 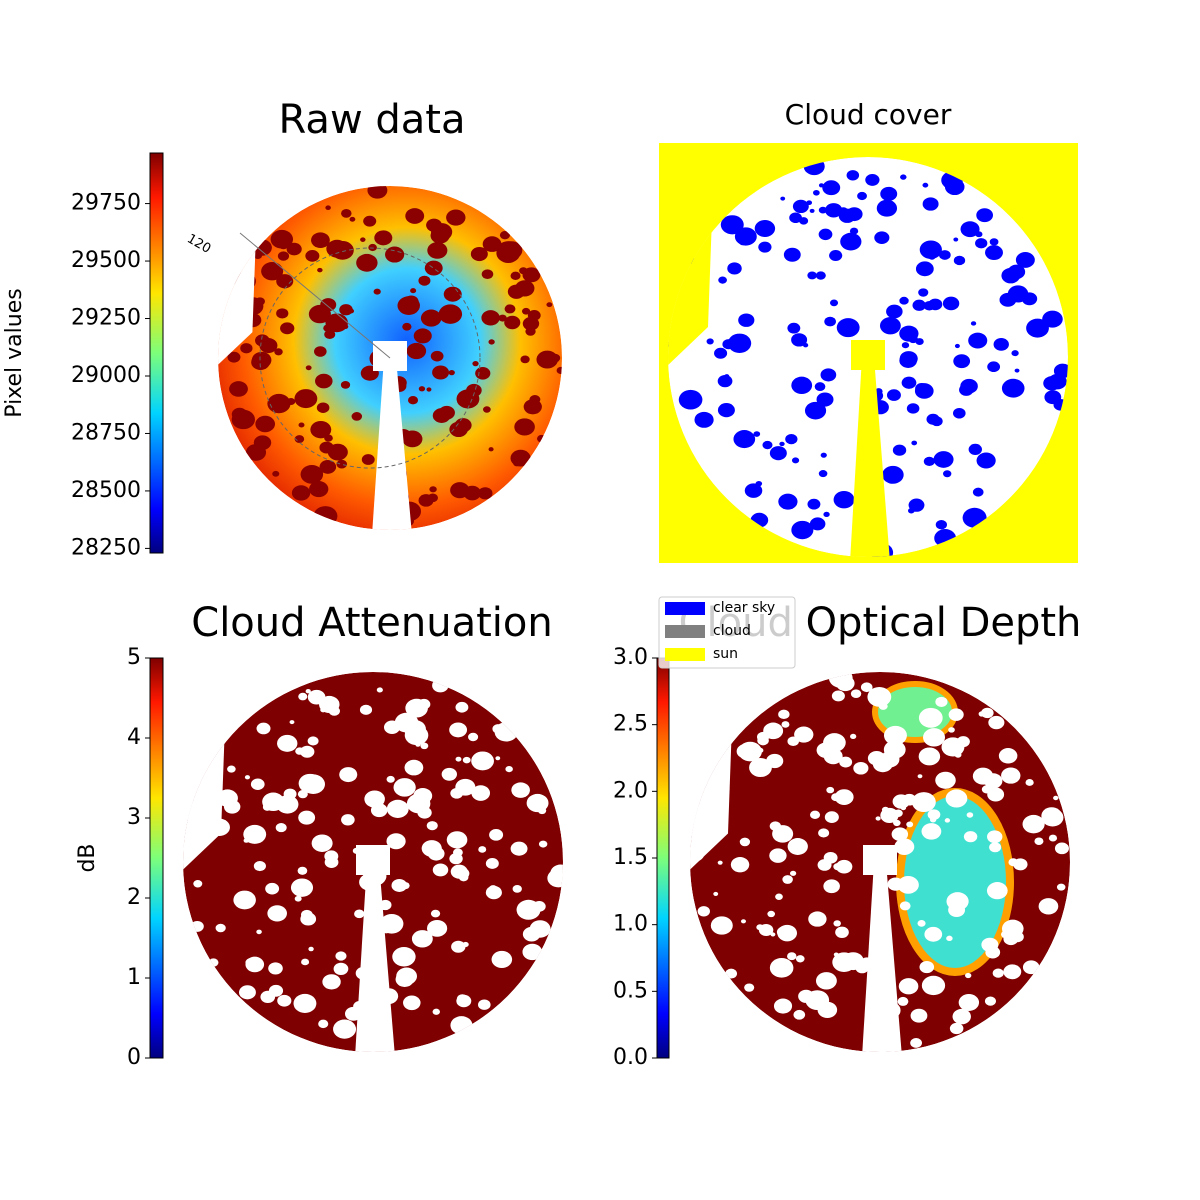 I want to click on legend-swatch, so click(x=685, y=631).